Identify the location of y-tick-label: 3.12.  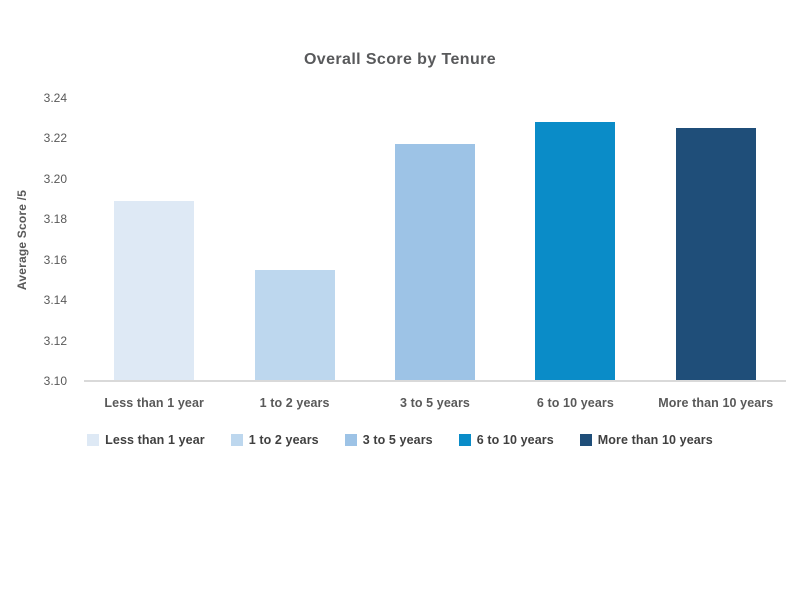
(55, 340).